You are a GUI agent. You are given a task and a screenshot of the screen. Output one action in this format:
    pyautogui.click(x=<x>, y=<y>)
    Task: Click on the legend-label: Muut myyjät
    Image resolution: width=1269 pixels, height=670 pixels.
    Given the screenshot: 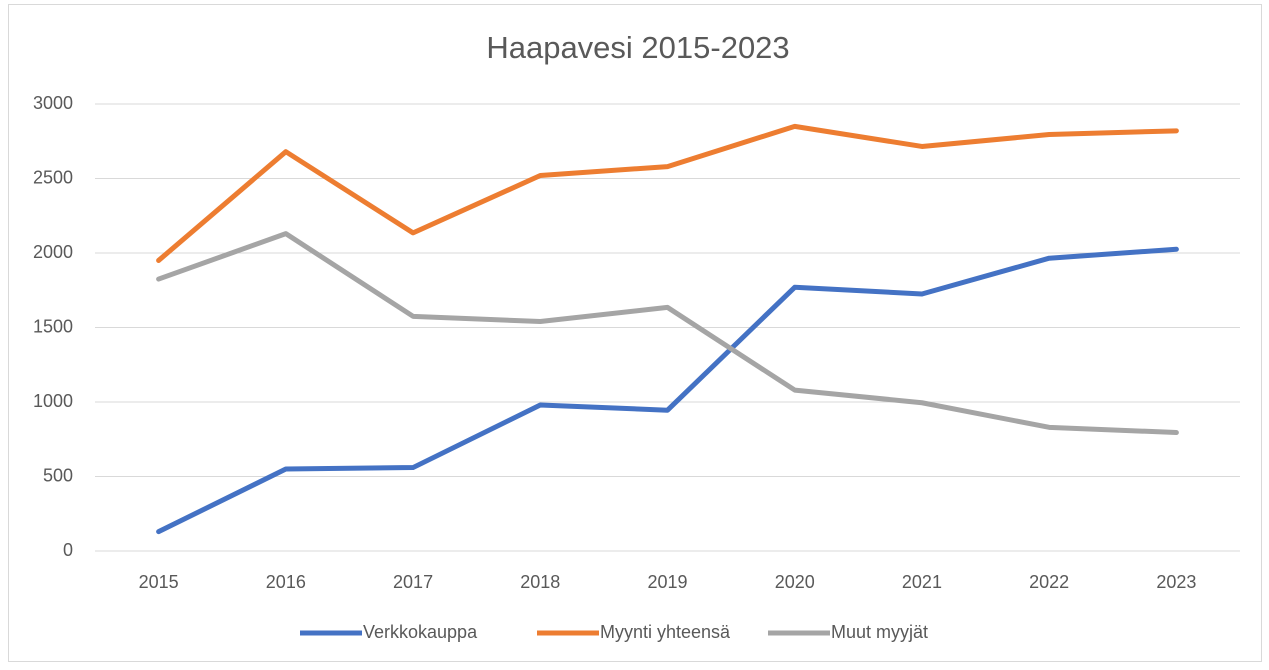 What is the action you would take?
    pyautogui.click(x=879, y=632)
    